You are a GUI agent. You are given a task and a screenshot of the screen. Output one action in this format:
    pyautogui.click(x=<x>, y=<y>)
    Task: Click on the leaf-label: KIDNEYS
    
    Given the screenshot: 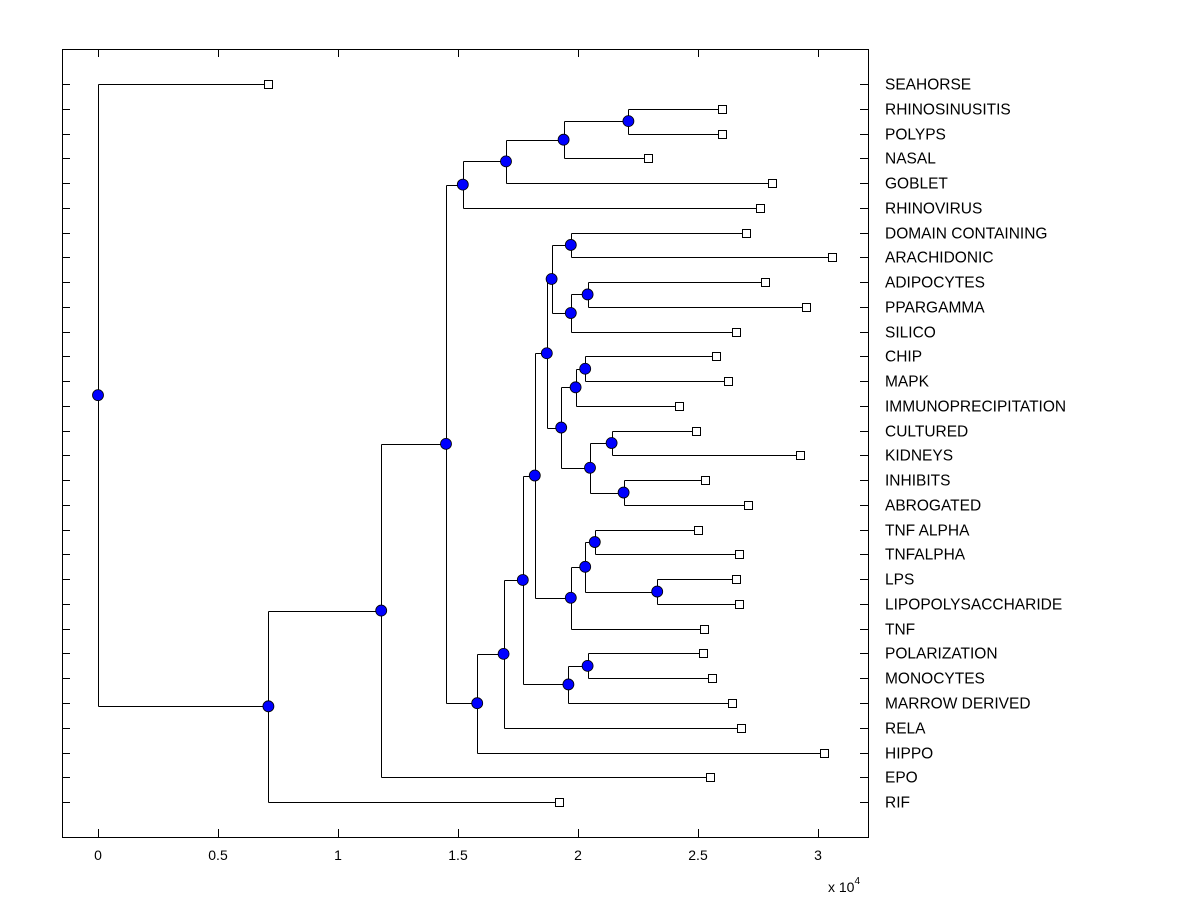 What is the action you would take?
    pyautogui.click(x=919, y=456)
    